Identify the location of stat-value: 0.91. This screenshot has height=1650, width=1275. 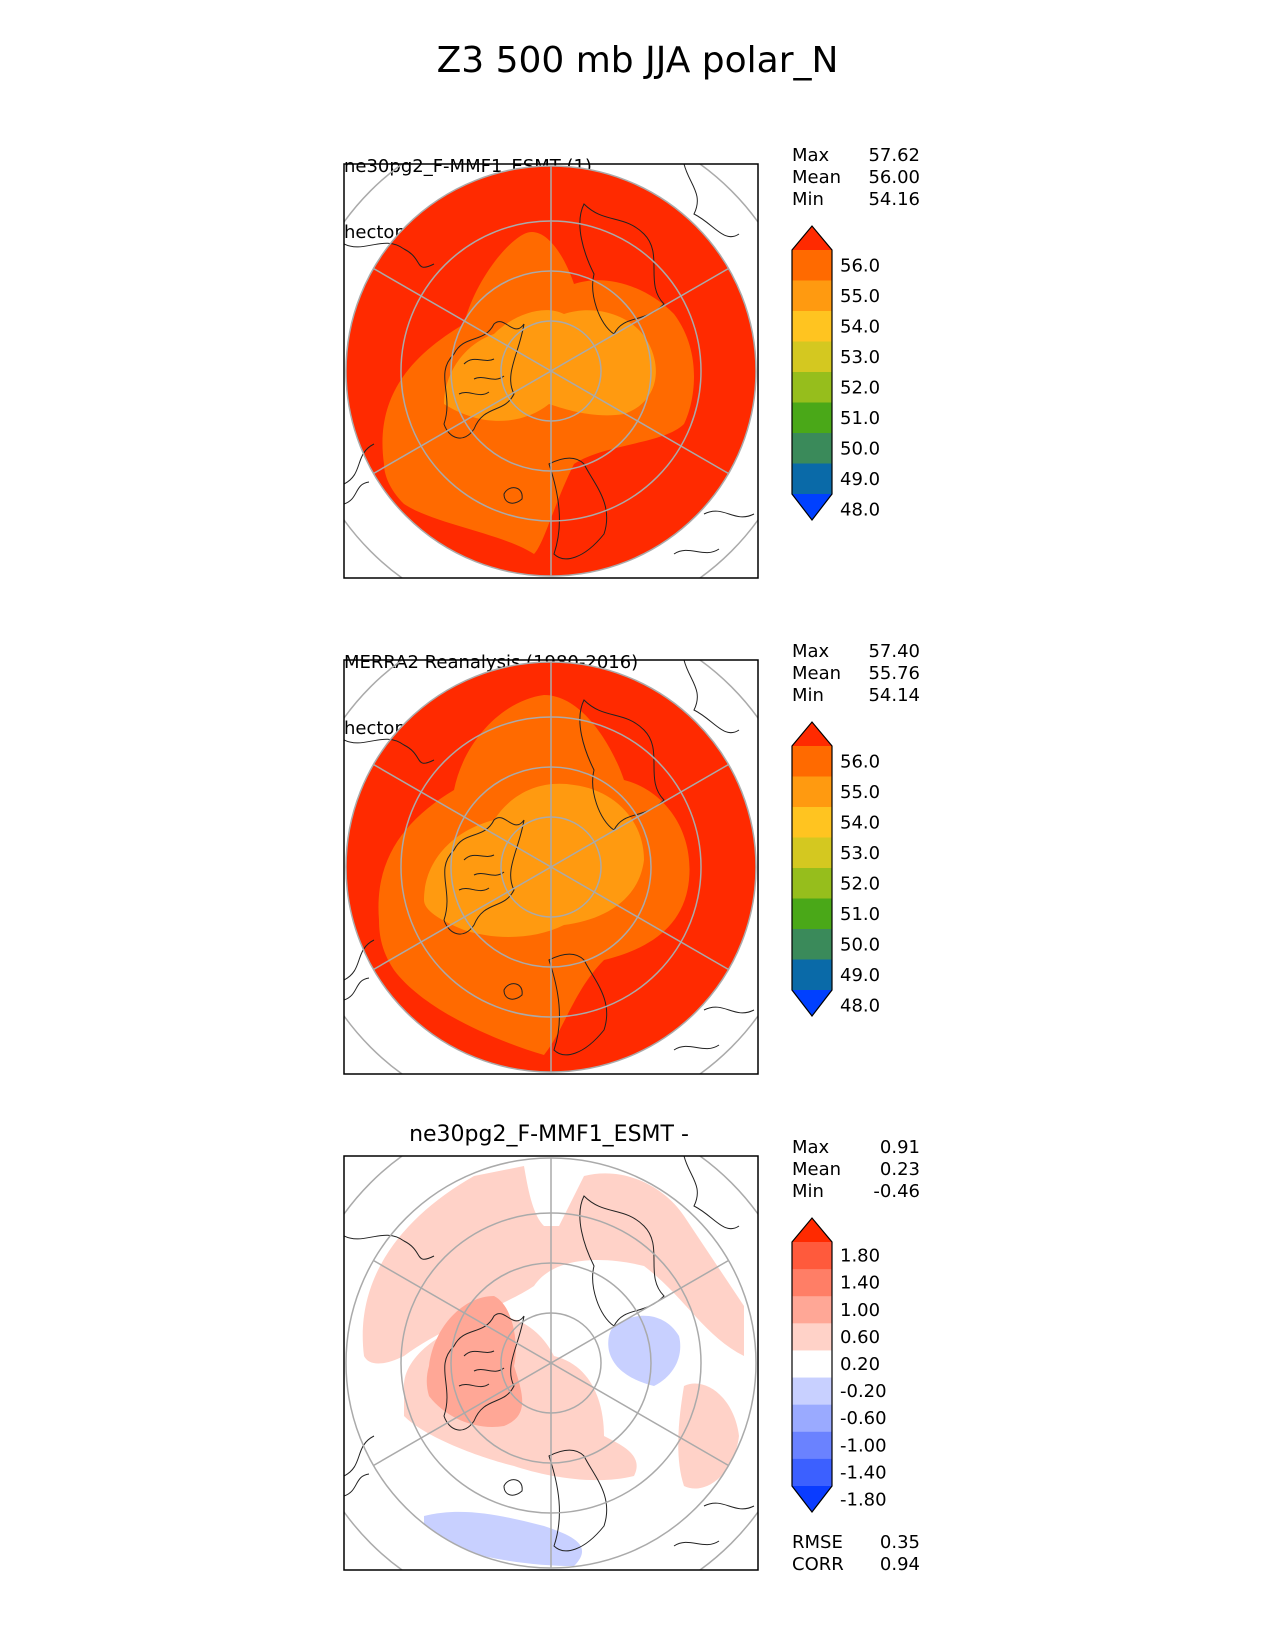
(899, 1147).